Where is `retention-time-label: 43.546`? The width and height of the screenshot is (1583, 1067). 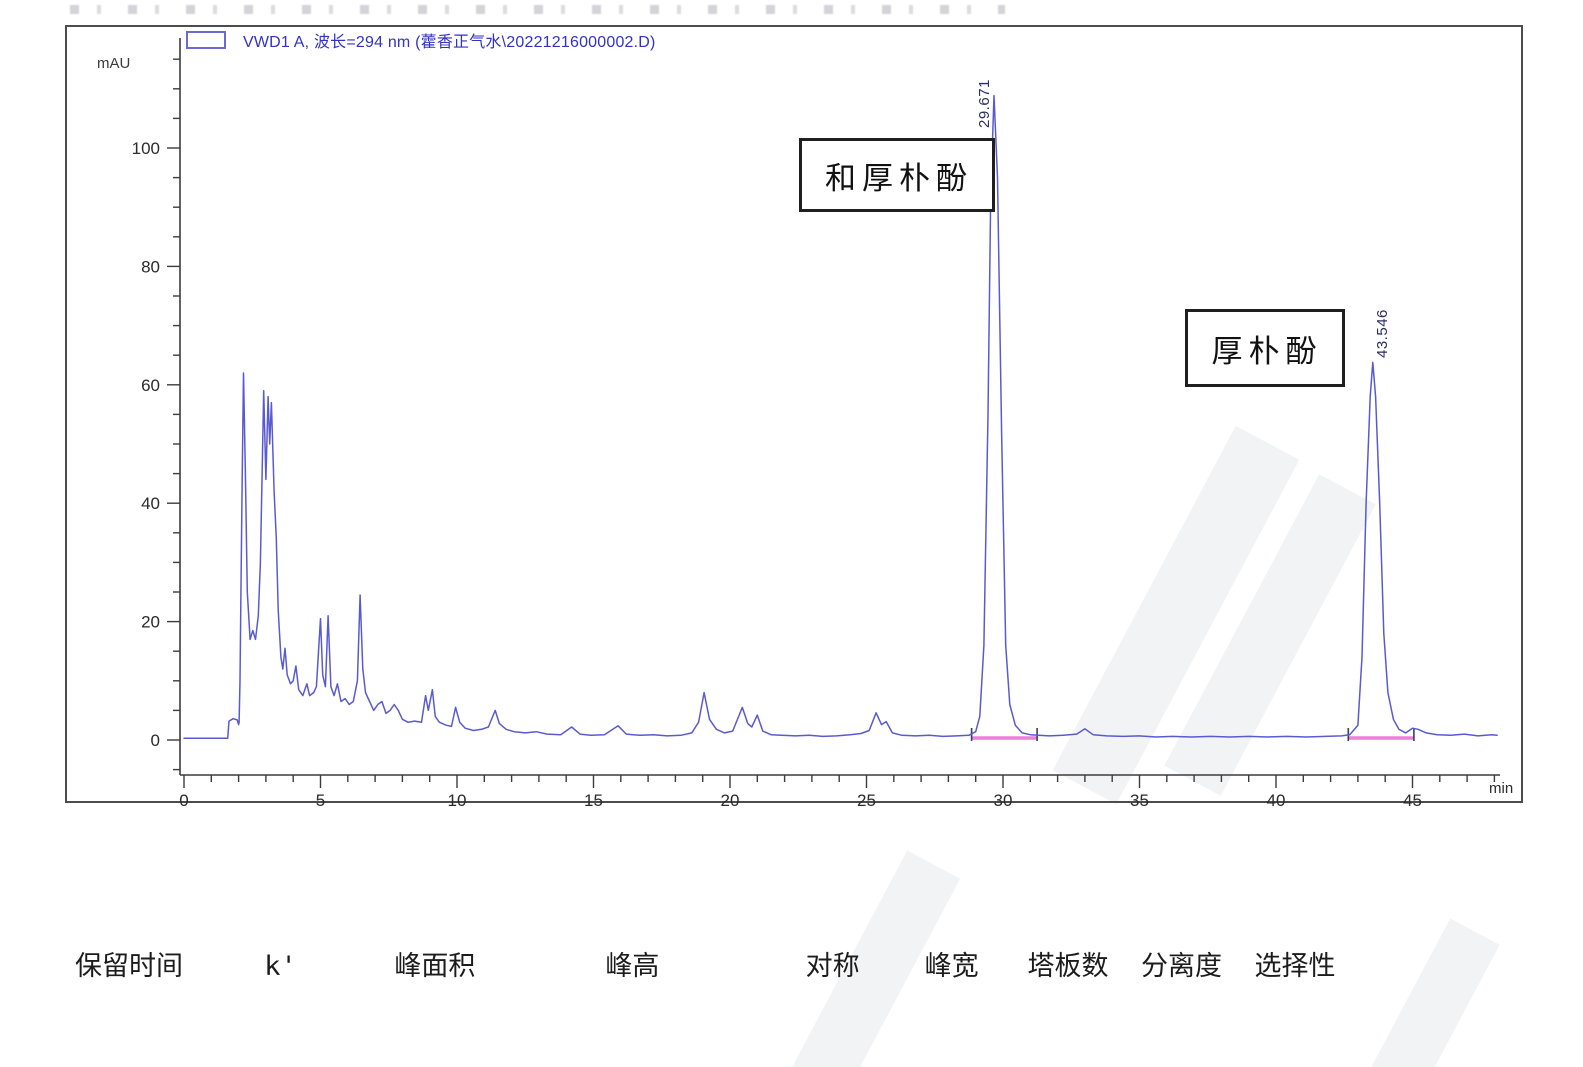
retention-time-label: 43.546 is located at coordinates (1382, 333).